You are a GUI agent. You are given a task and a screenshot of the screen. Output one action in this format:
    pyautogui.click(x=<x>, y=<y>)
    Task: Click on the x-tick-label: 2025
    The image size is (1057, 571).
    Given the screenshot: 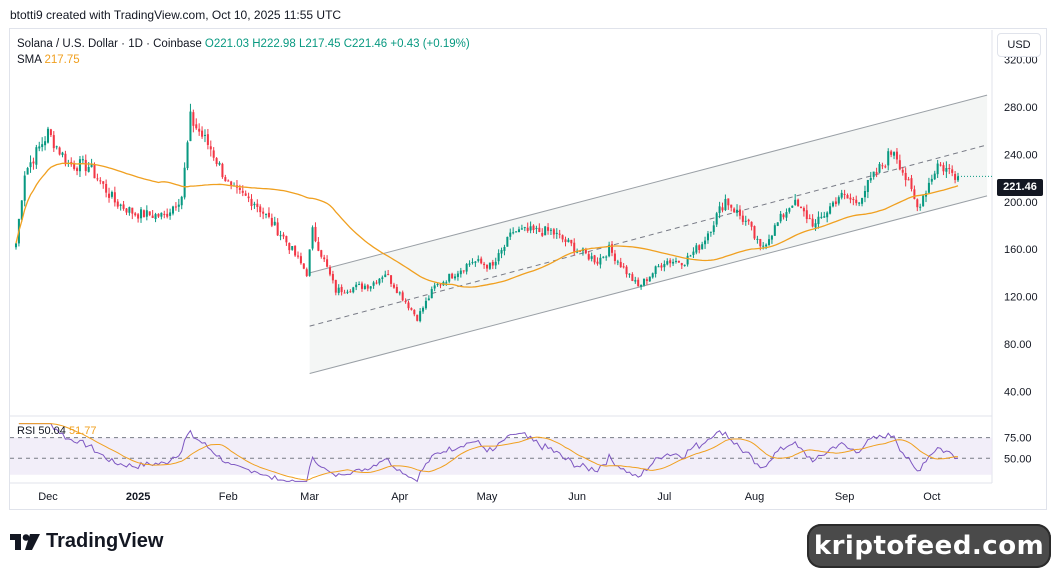 What is the action you would take?
    pyautogui.click(x=138, y=497)
    